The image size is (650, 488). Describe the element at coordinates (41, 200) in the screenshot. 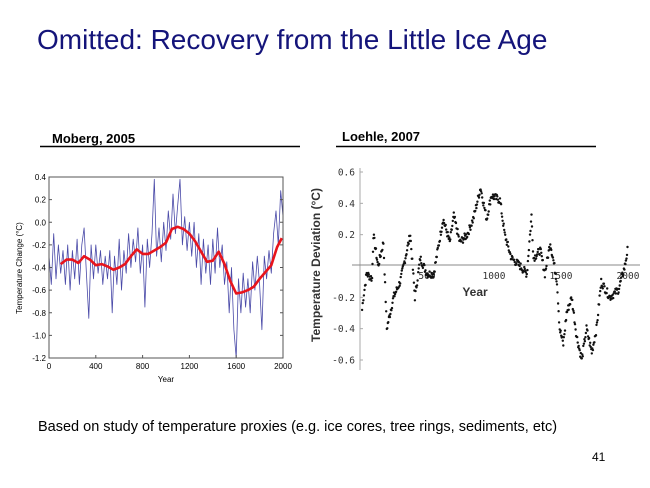

I see `y-tick-label: 0.2` at that location.